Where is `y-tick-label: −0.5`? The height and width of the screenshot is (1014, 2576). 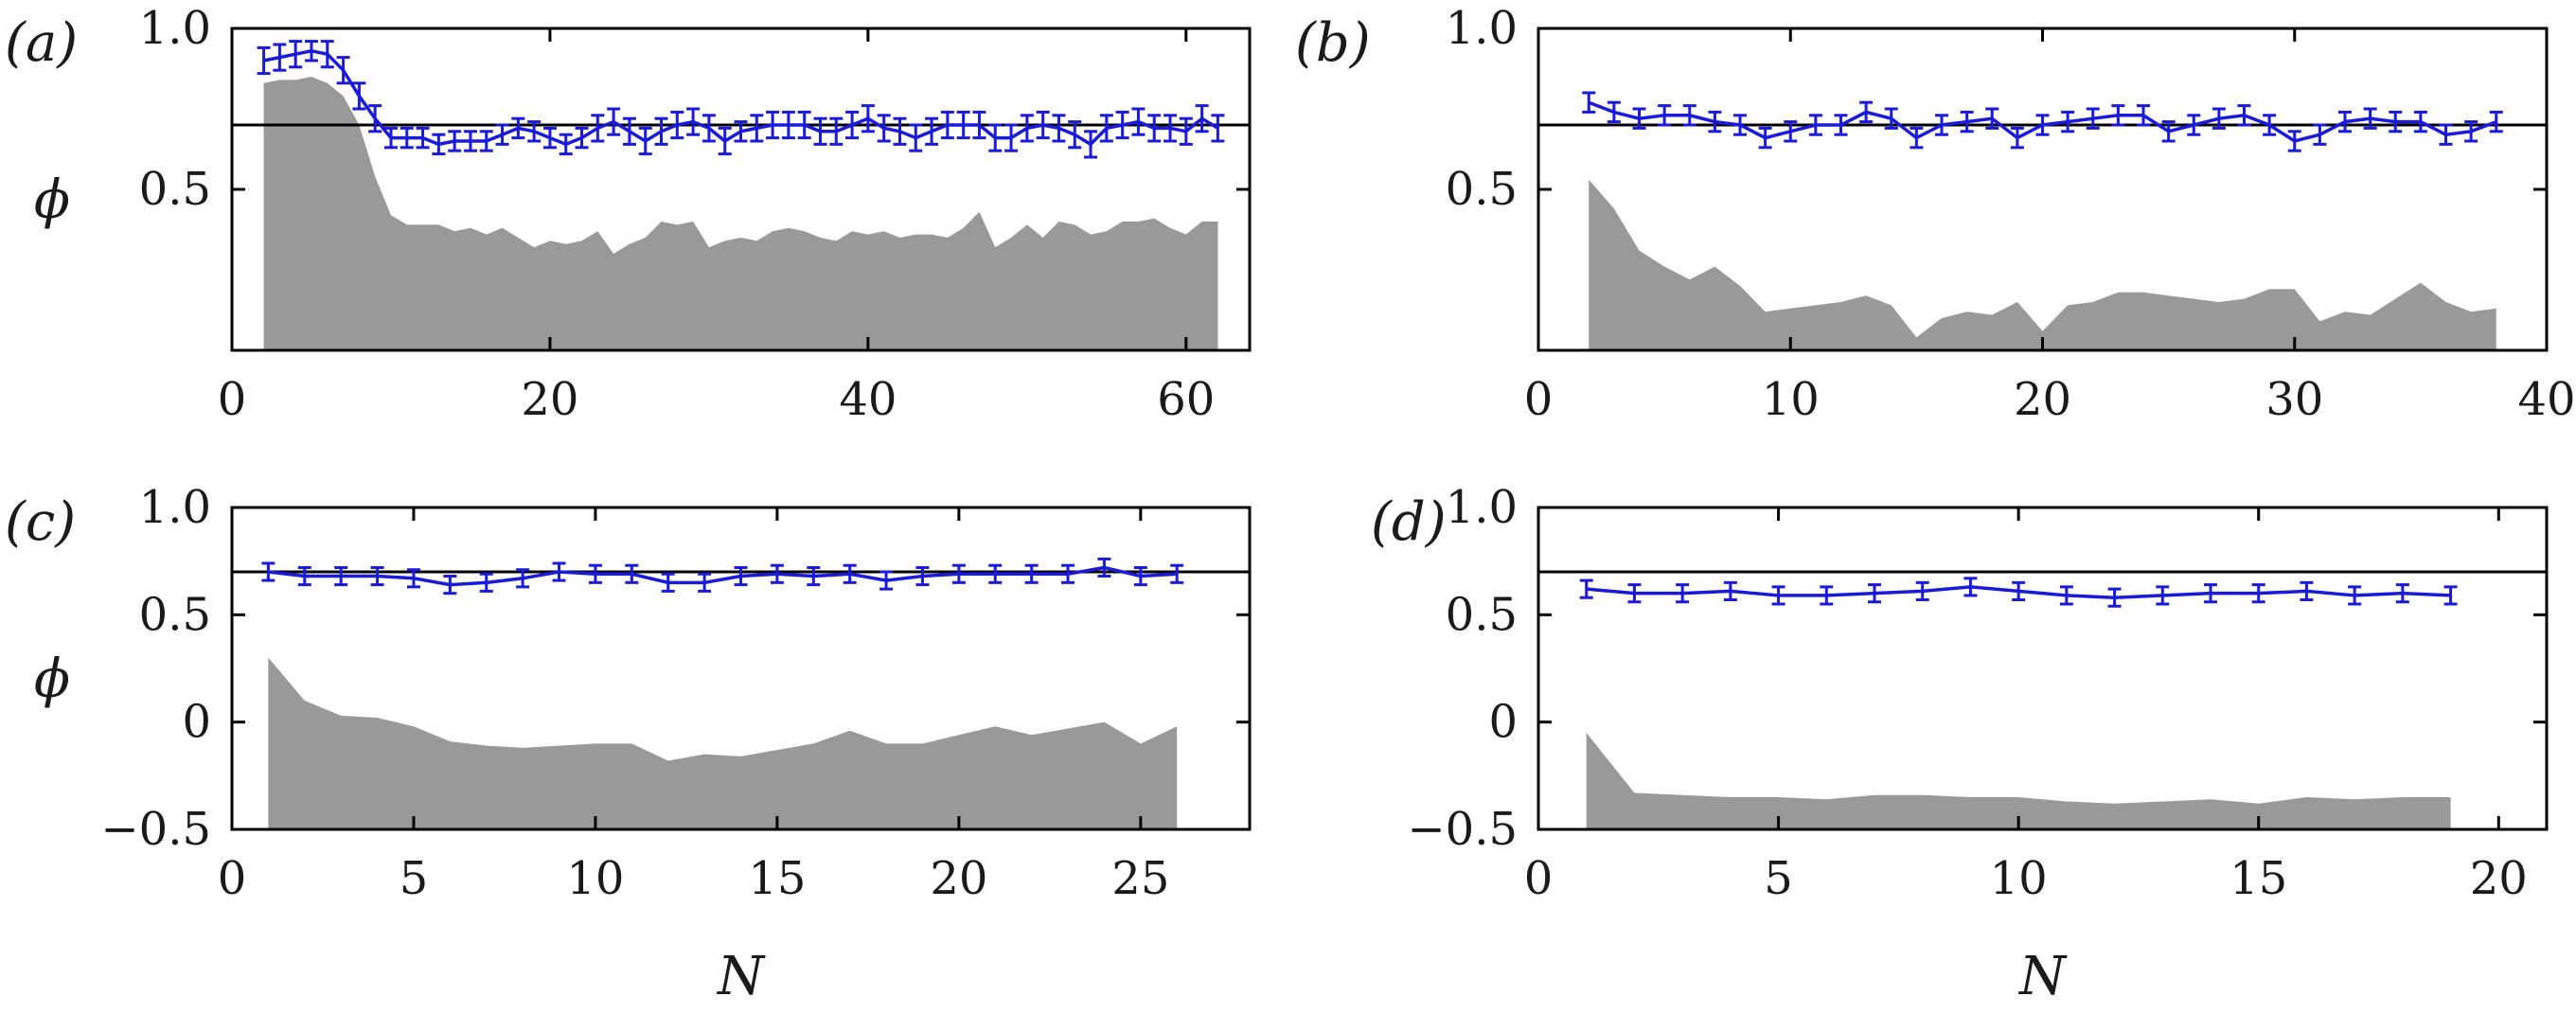
y-tick-label: −0.5 is located at coordinates (1463, 829).